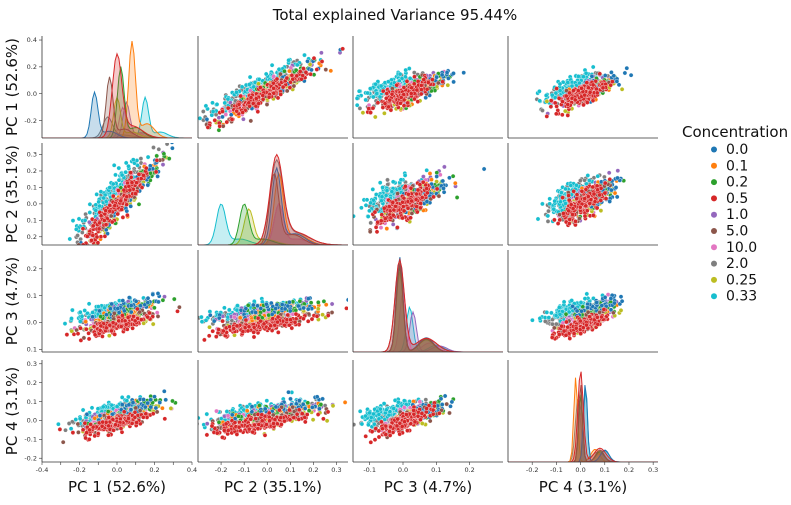  Describe the element at coordinates (394, 15) in the screenshot. I see `chart-title: Total explained Variance 95.44%` at that location.